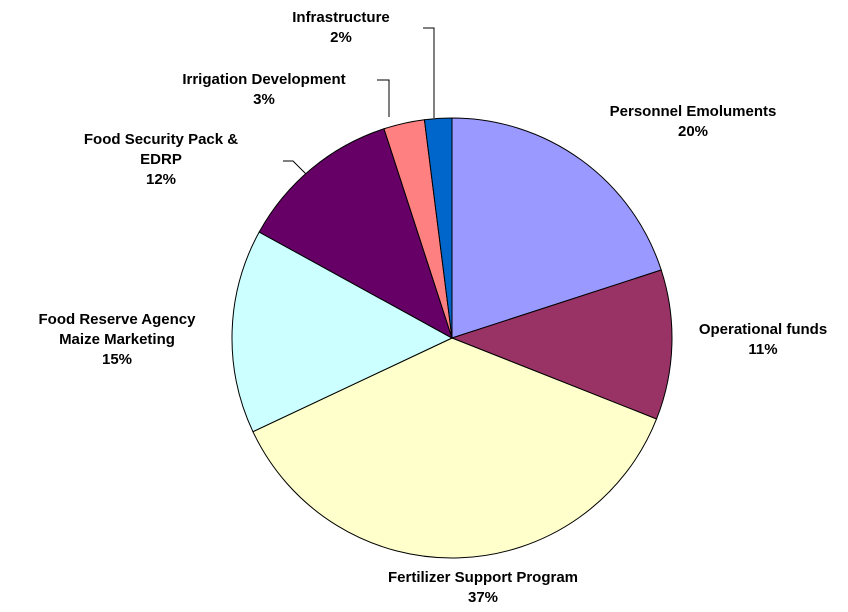 The image size is (848, 612). Describe the element at coordinates (161, 149) in the screenshot. I see `category-label: Food Security Pack & EDRP` at that location.